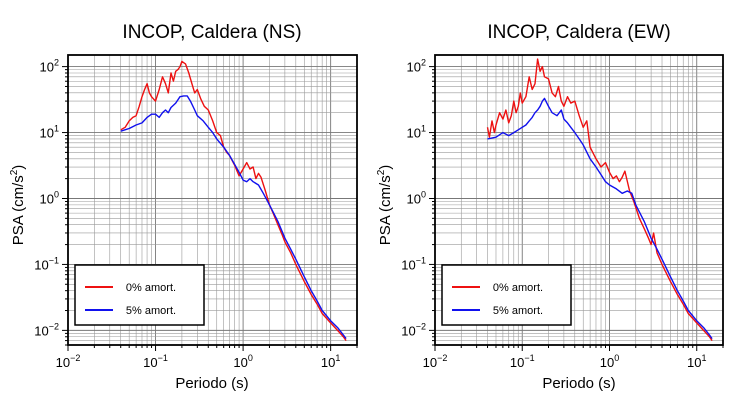 The height and width of the screenshot is (400, 730). I want to click on chart-title: INCOP, Caldera (NS), so click(211, 32).